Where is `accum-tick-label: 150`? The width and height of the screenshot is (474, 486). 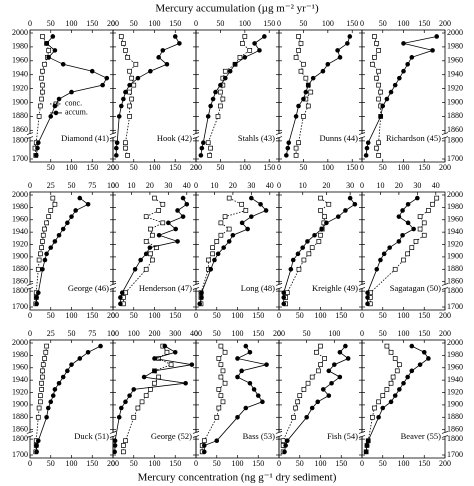 accum-tick-label: 150 is located at coordinates (258, 333).